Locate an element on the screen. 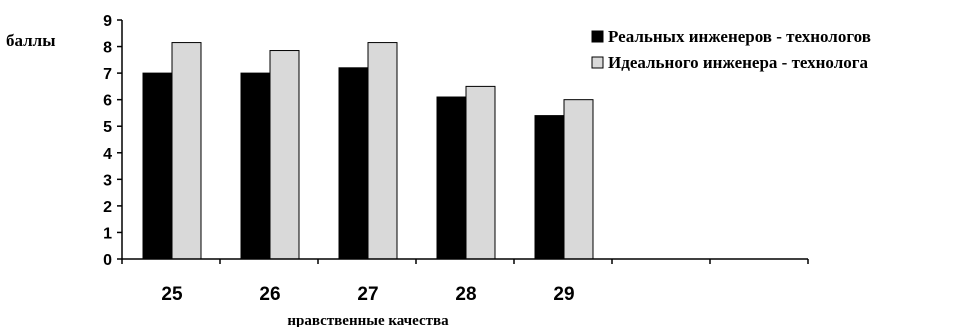 The width and height of the screenshot is (960, 327). y-tick-label: 6 is located at coordinates (107, 101).